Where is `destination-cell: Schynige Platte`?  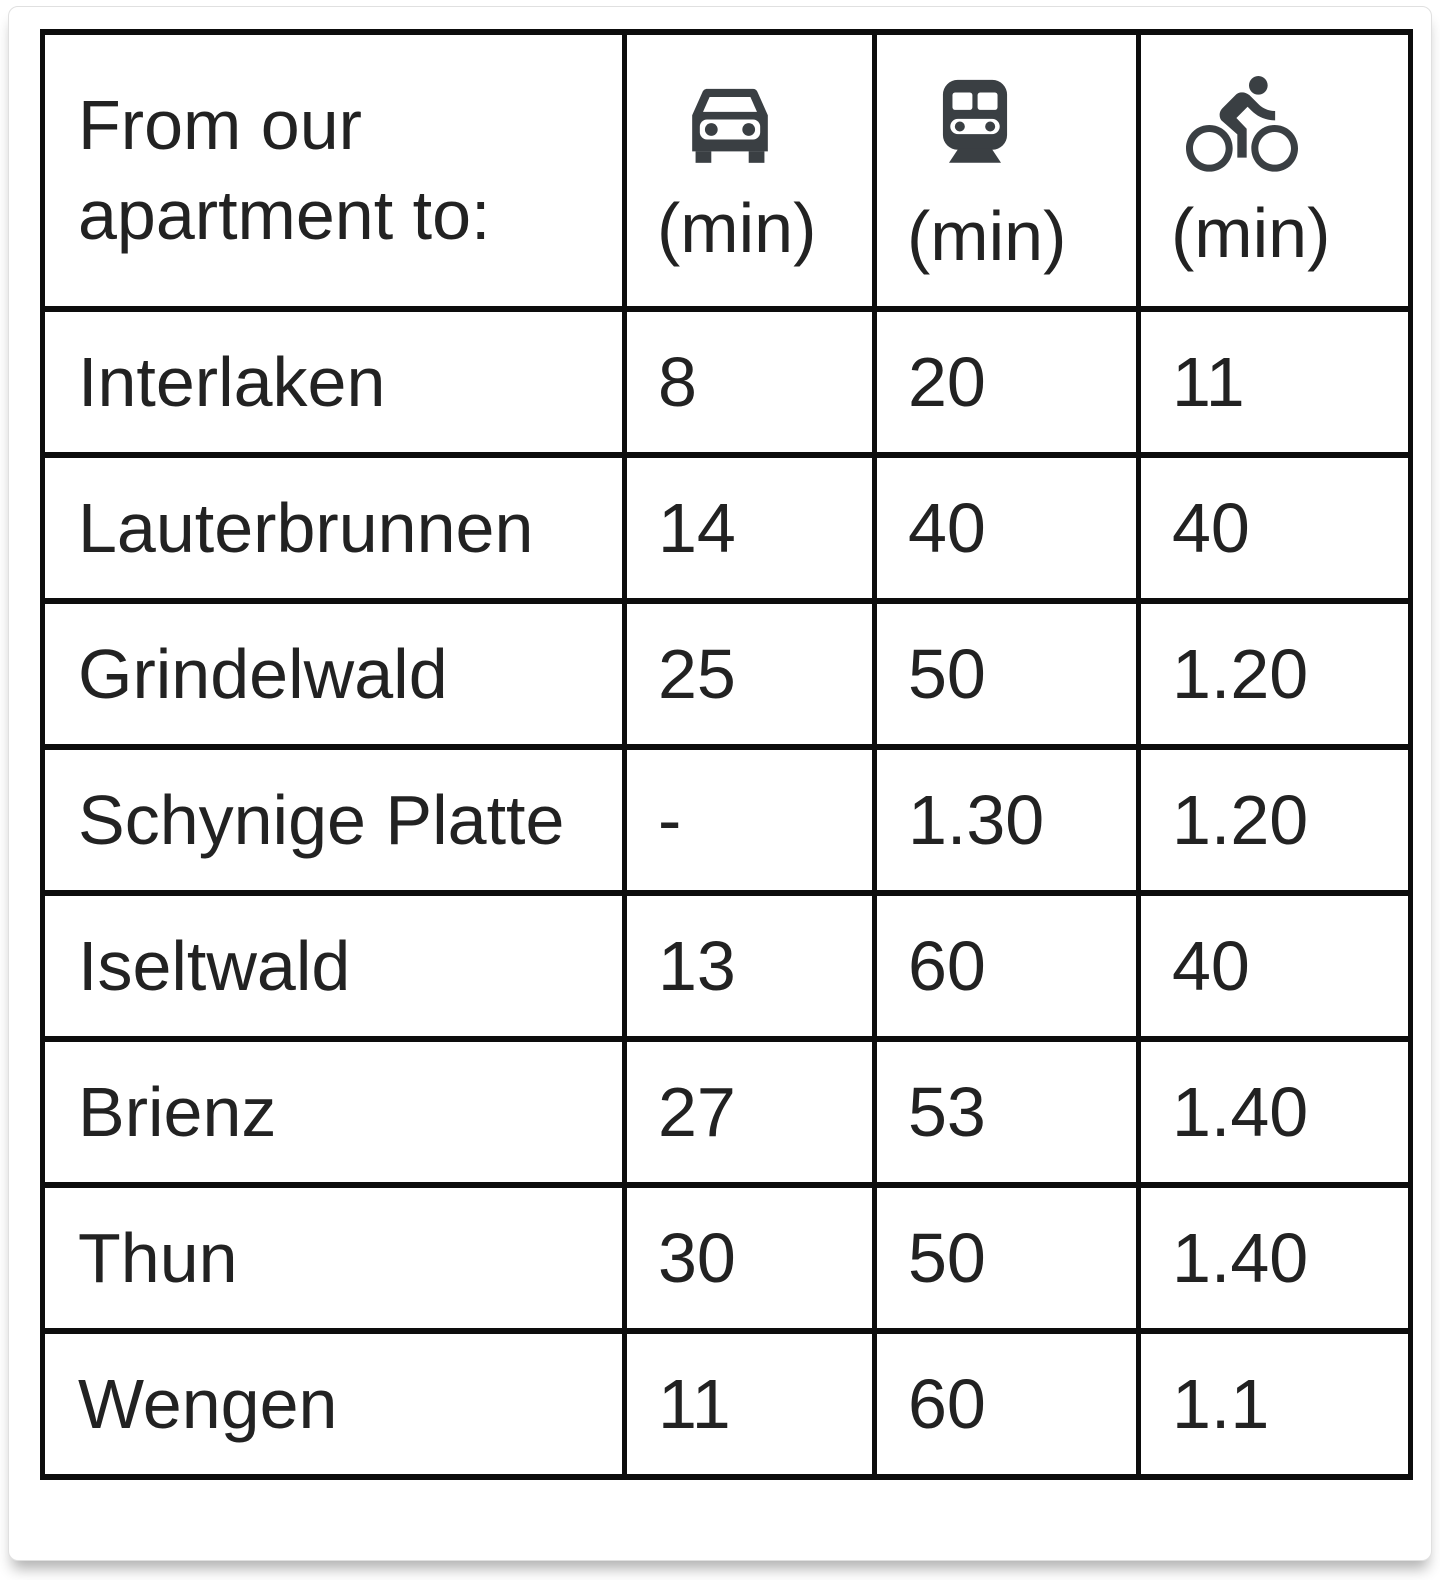
destination-cell: Schynige Platte is located at coordinates (333, 820).